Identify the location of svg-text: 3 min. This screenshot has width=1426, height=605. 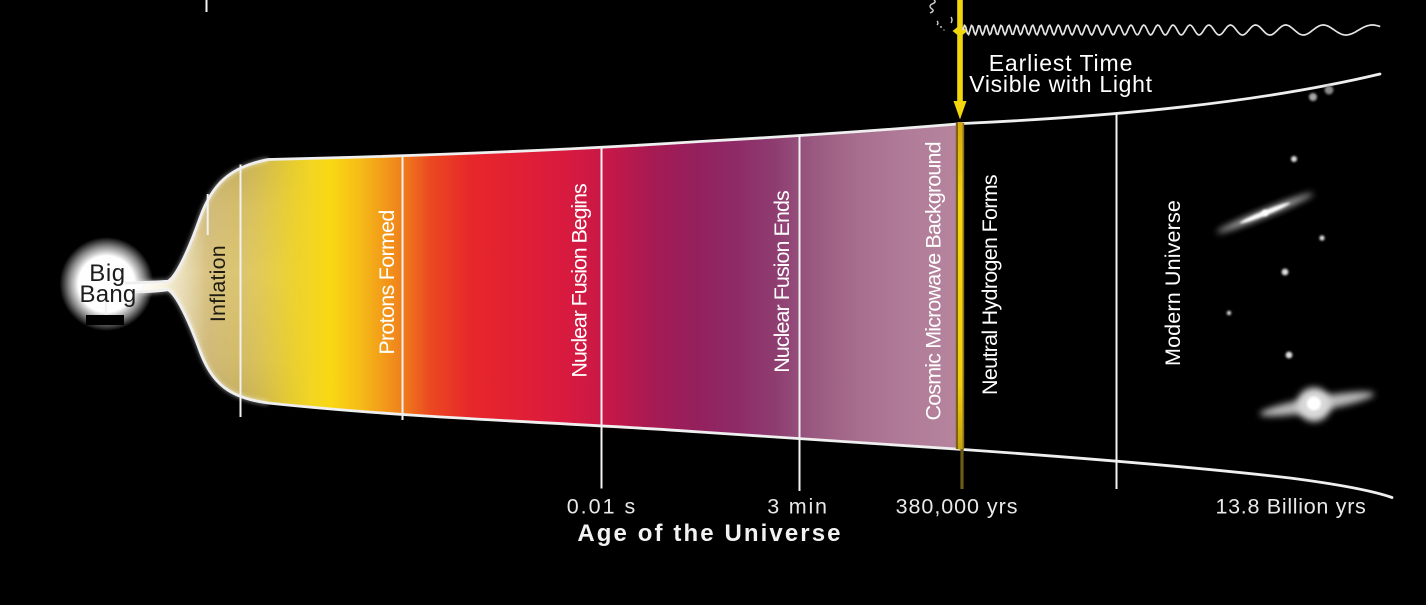
(798, 507).